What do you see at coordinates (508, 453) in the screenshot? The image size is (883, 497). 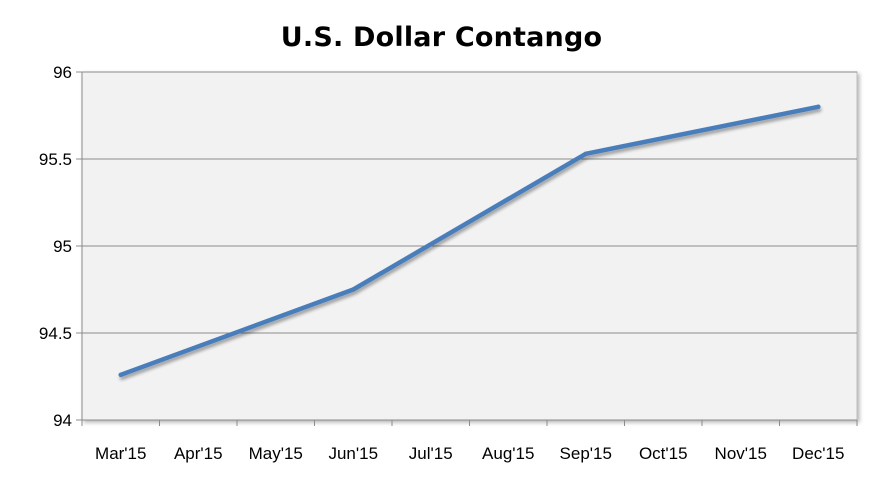 I see `x-tick-label: Aug'15` at bounding box center [508, 453].